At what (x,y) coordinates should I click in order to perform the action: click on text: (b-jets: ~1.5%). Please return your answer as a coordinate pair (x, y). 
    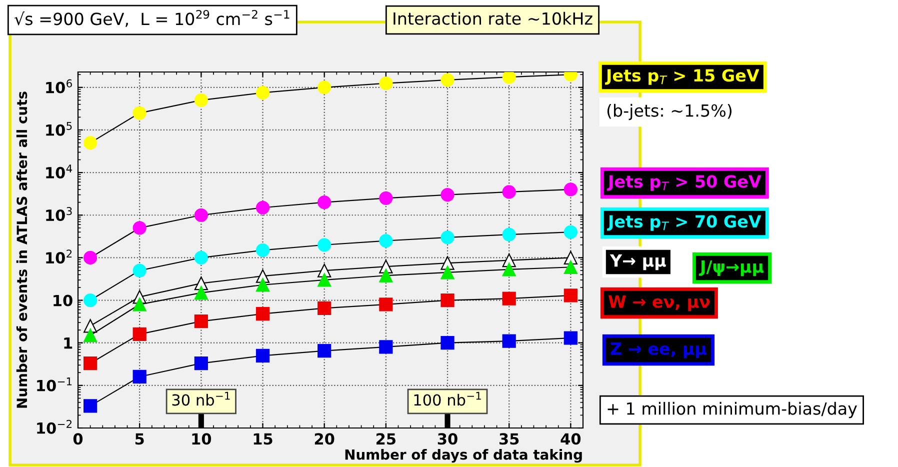
    Looking at the image, I should click on (669, 112).